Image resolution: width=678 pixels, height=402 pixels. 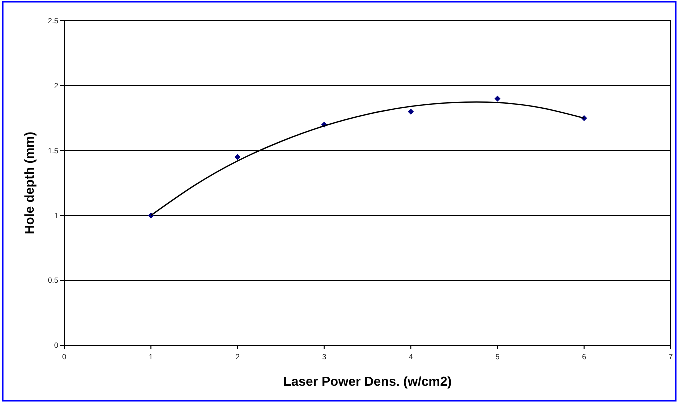 I want to click on y-axis-title: Hole depth (mm), so click(x=29, y=183).